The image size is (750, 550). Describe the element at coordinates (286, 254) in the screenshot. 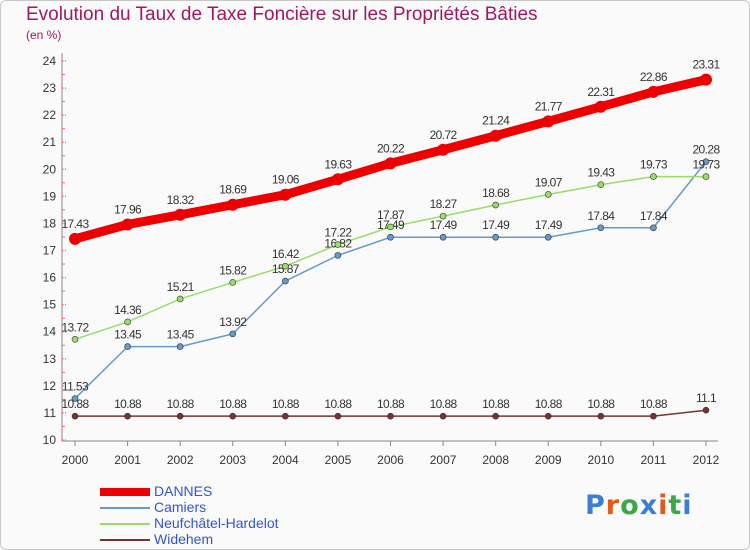

I see `data-label-2: 16.42` at that location.